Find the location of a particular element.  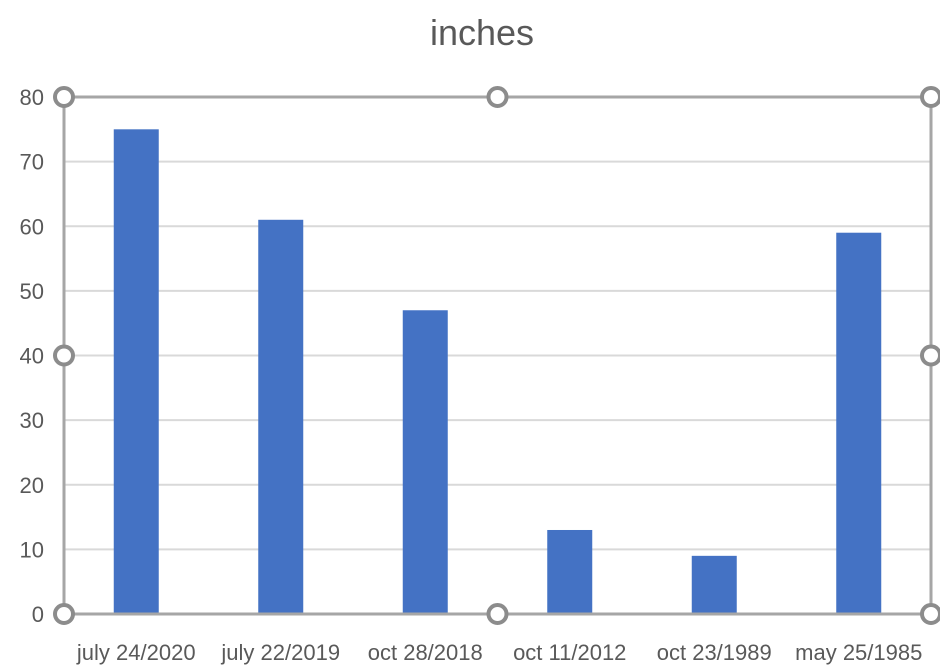

y-axis-tick-labels: 0 10 20 30 40 50 60 70 80 is located at coordinates (32, 356).